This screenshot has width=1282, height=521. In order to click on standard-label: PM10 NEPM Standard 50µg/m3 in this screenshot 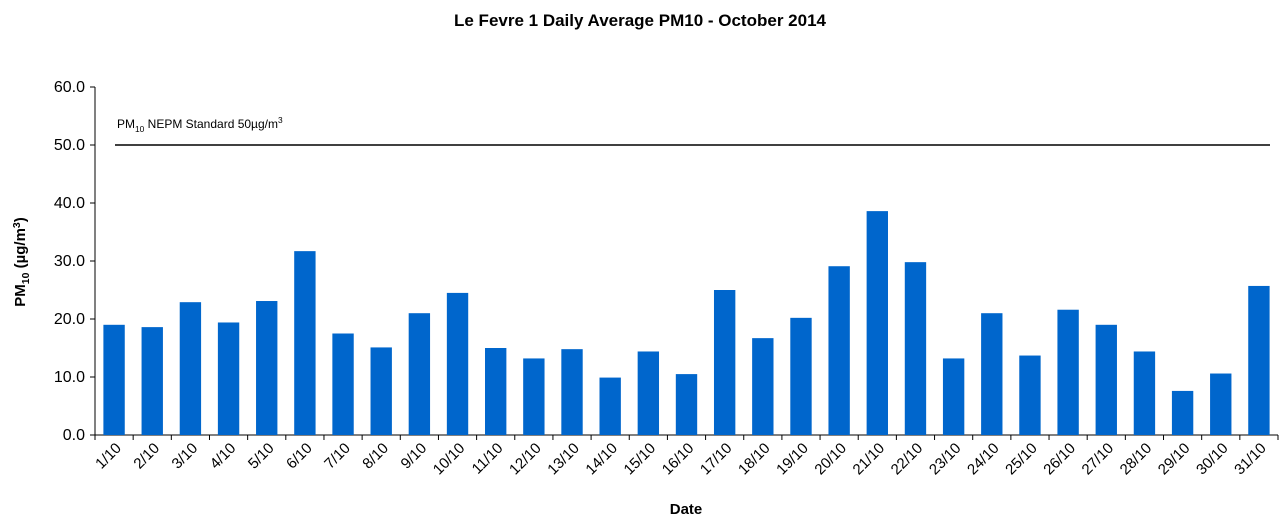, I will do `click(200, 124)`.